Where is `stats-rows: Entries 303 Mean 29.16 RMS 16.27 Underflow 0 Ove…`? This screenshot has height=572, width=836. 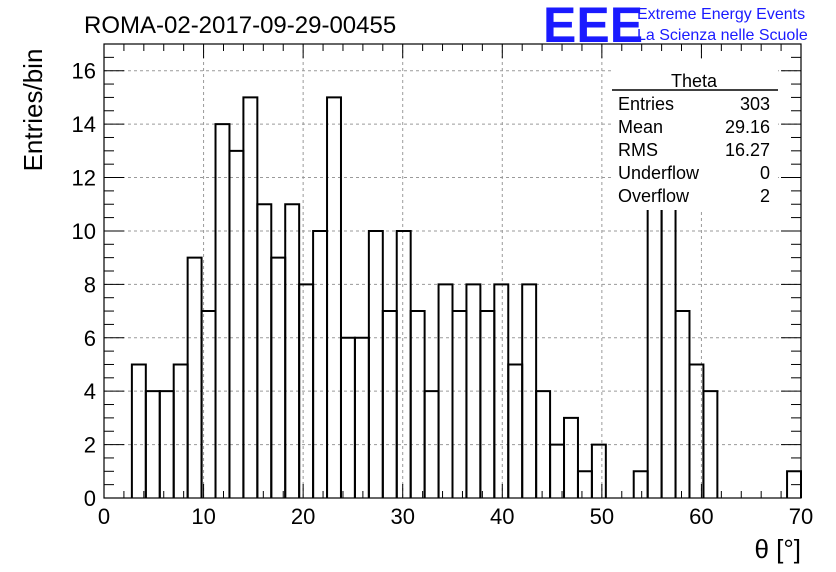 stats-rows: Entries 303 Mean 29.16 RMS 16.27 Underflow 0 Ove… is located at coordinates (694, 150).